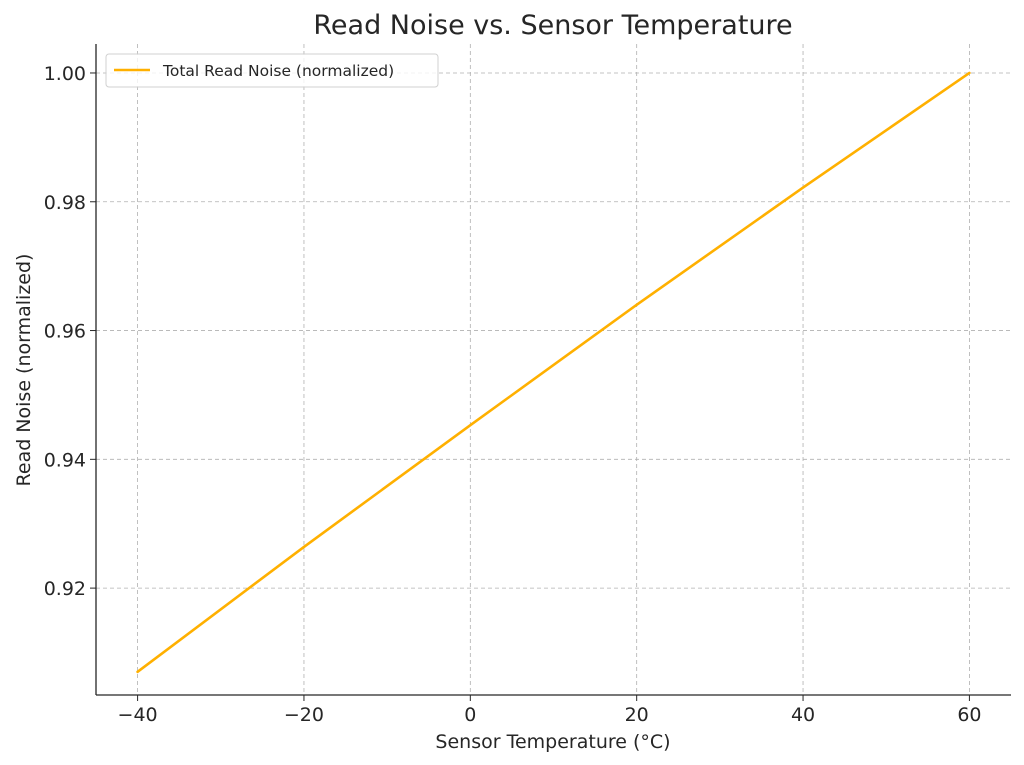  I want to click on y-axis-label: Read Noise (normalized), so click(24, 370).